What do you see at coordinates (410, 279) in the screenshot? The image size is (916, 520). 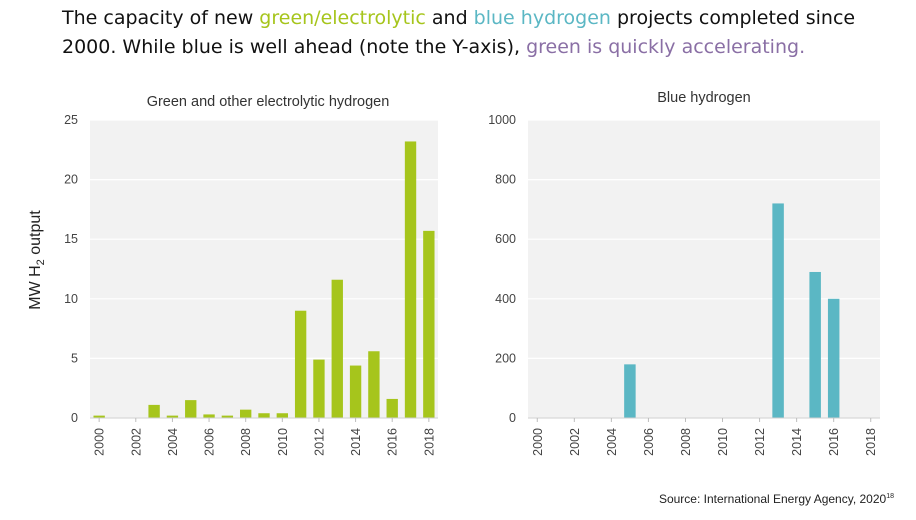 I see `green-bar-2017` at bounding box center [410, 279].